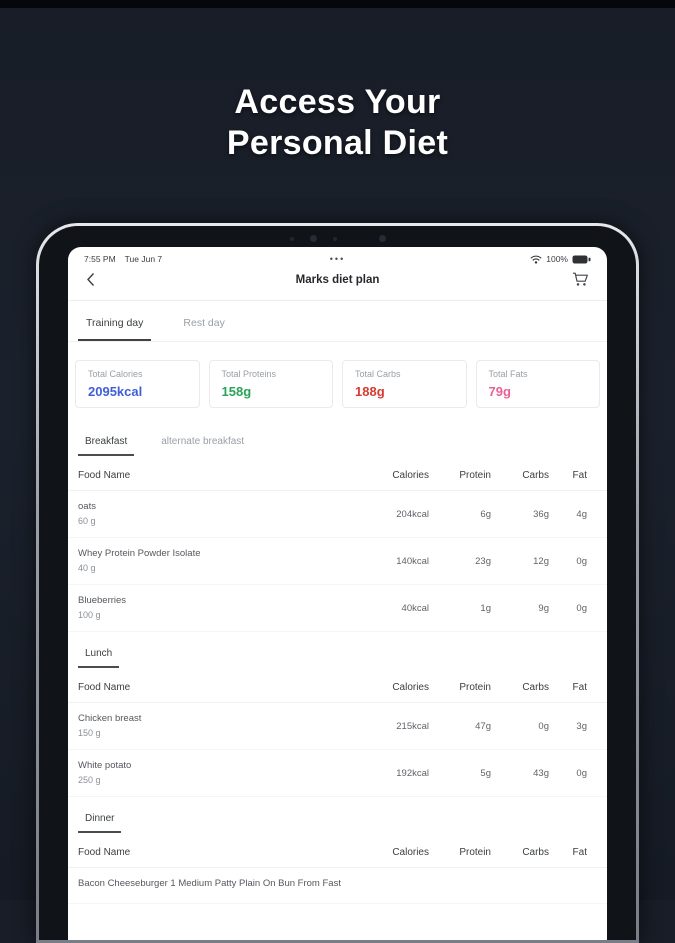 The image size is (675, 943). I want to click on food-quantity: 250 g, so click(89, 780).